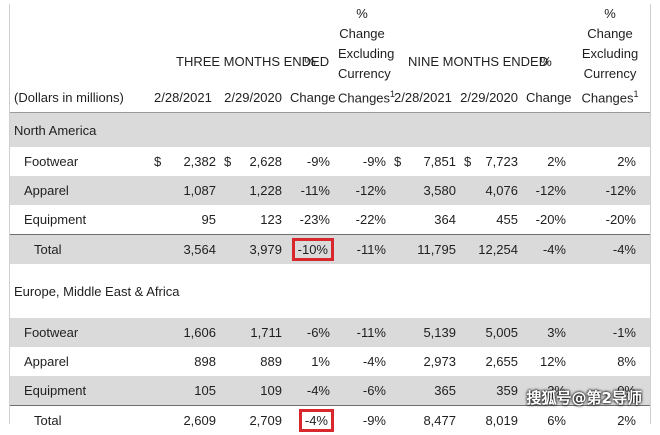 The height and width of the screenshot is (435, 660). I want to click on cell-value: 0%, so click(610, 391).